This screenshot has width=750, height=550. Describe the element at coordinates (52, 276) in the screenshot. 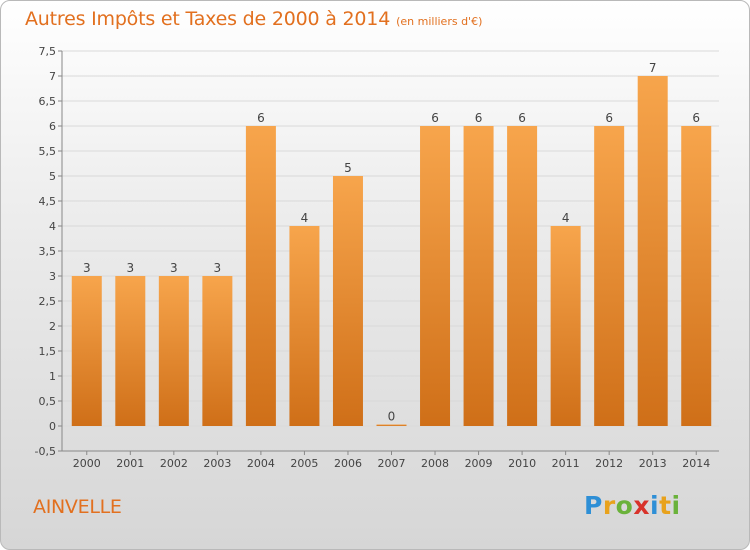

I see `y-tick-label: 3` at that location.